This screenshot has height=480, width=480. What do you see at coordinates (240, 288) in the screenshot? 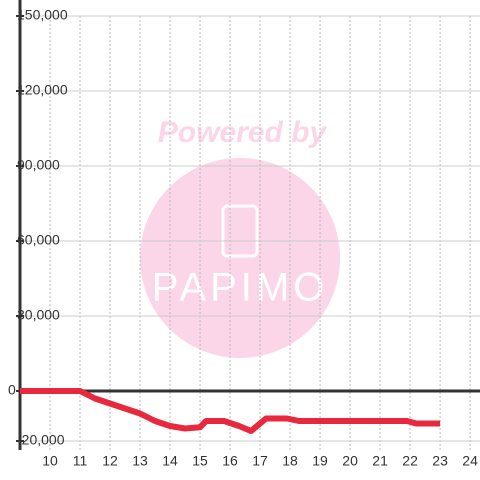
I see `watermark-logo: PAPIMO` at bounding box center [240, 288].